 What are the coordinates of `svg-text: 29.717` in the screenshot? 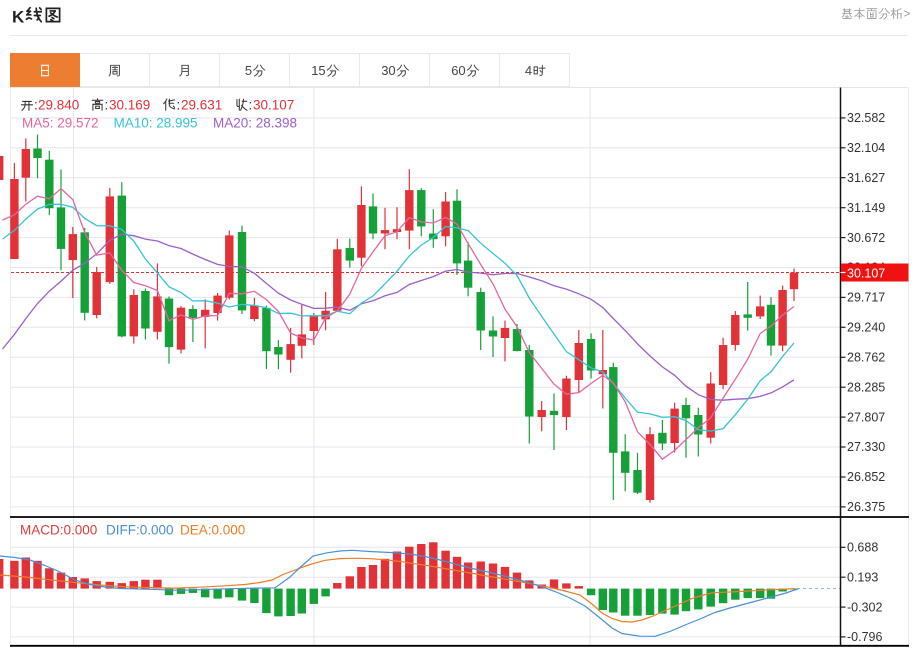 It's located at (866, 298).